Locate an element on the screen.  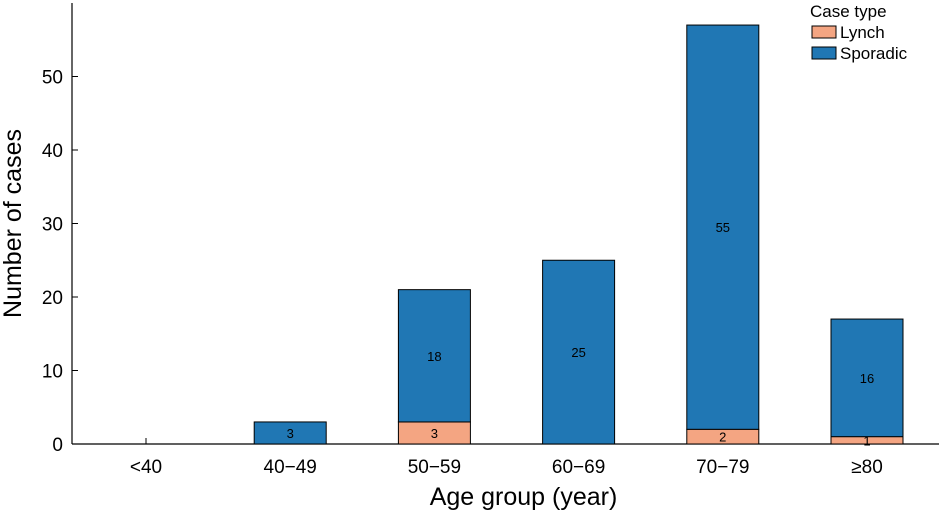
legend: Case type Lynch Sporadic is located at coordinates (859, 32).